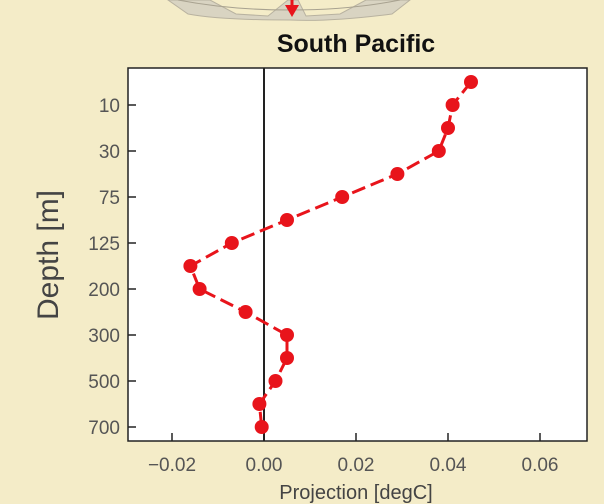 This screenshot has height=504, width=604. Describe the element at coordinates (104, 244) in the screenshot. I see `y-tick-label: 125` at that location.